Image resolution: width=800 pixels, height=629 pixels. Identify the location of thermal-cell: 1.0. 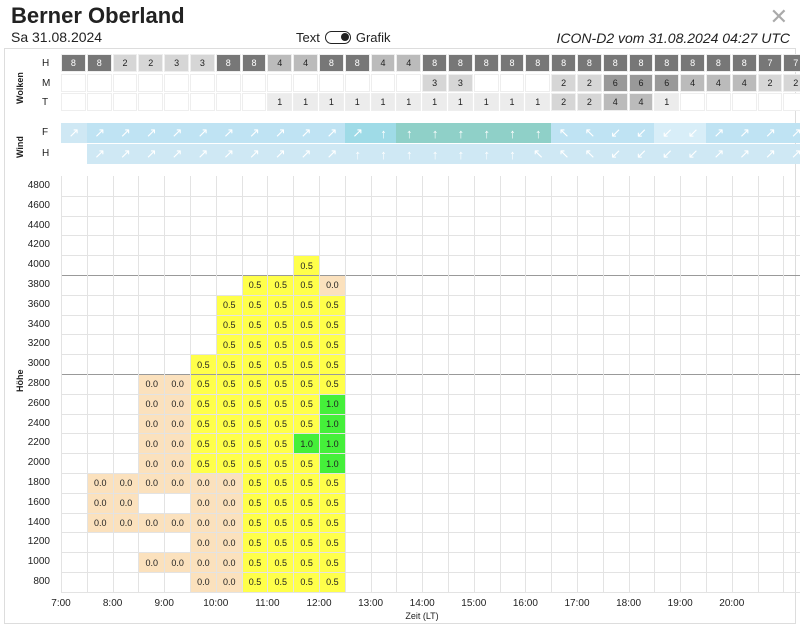
(332, 444).